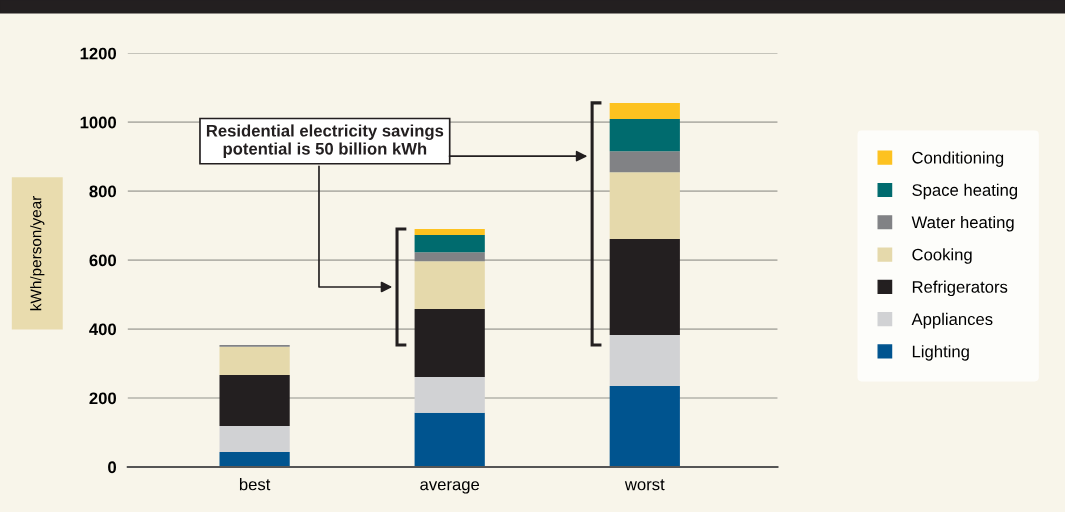 Image resolution: width=1065 pixels, height=512 pixels. What do you see at coordinates (958, 159) in the screenshot?
I see `legend-label: Conditioning` at bounding box center [958, 159].